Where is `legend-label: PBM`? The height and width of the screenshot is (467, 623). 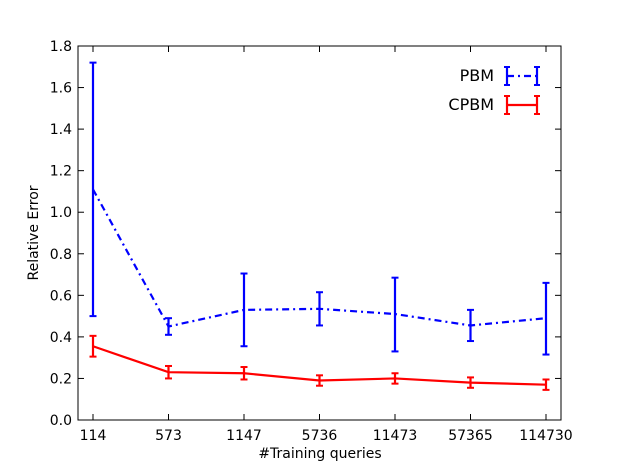
legend-label: PBM is located at coordinates (477, 75).